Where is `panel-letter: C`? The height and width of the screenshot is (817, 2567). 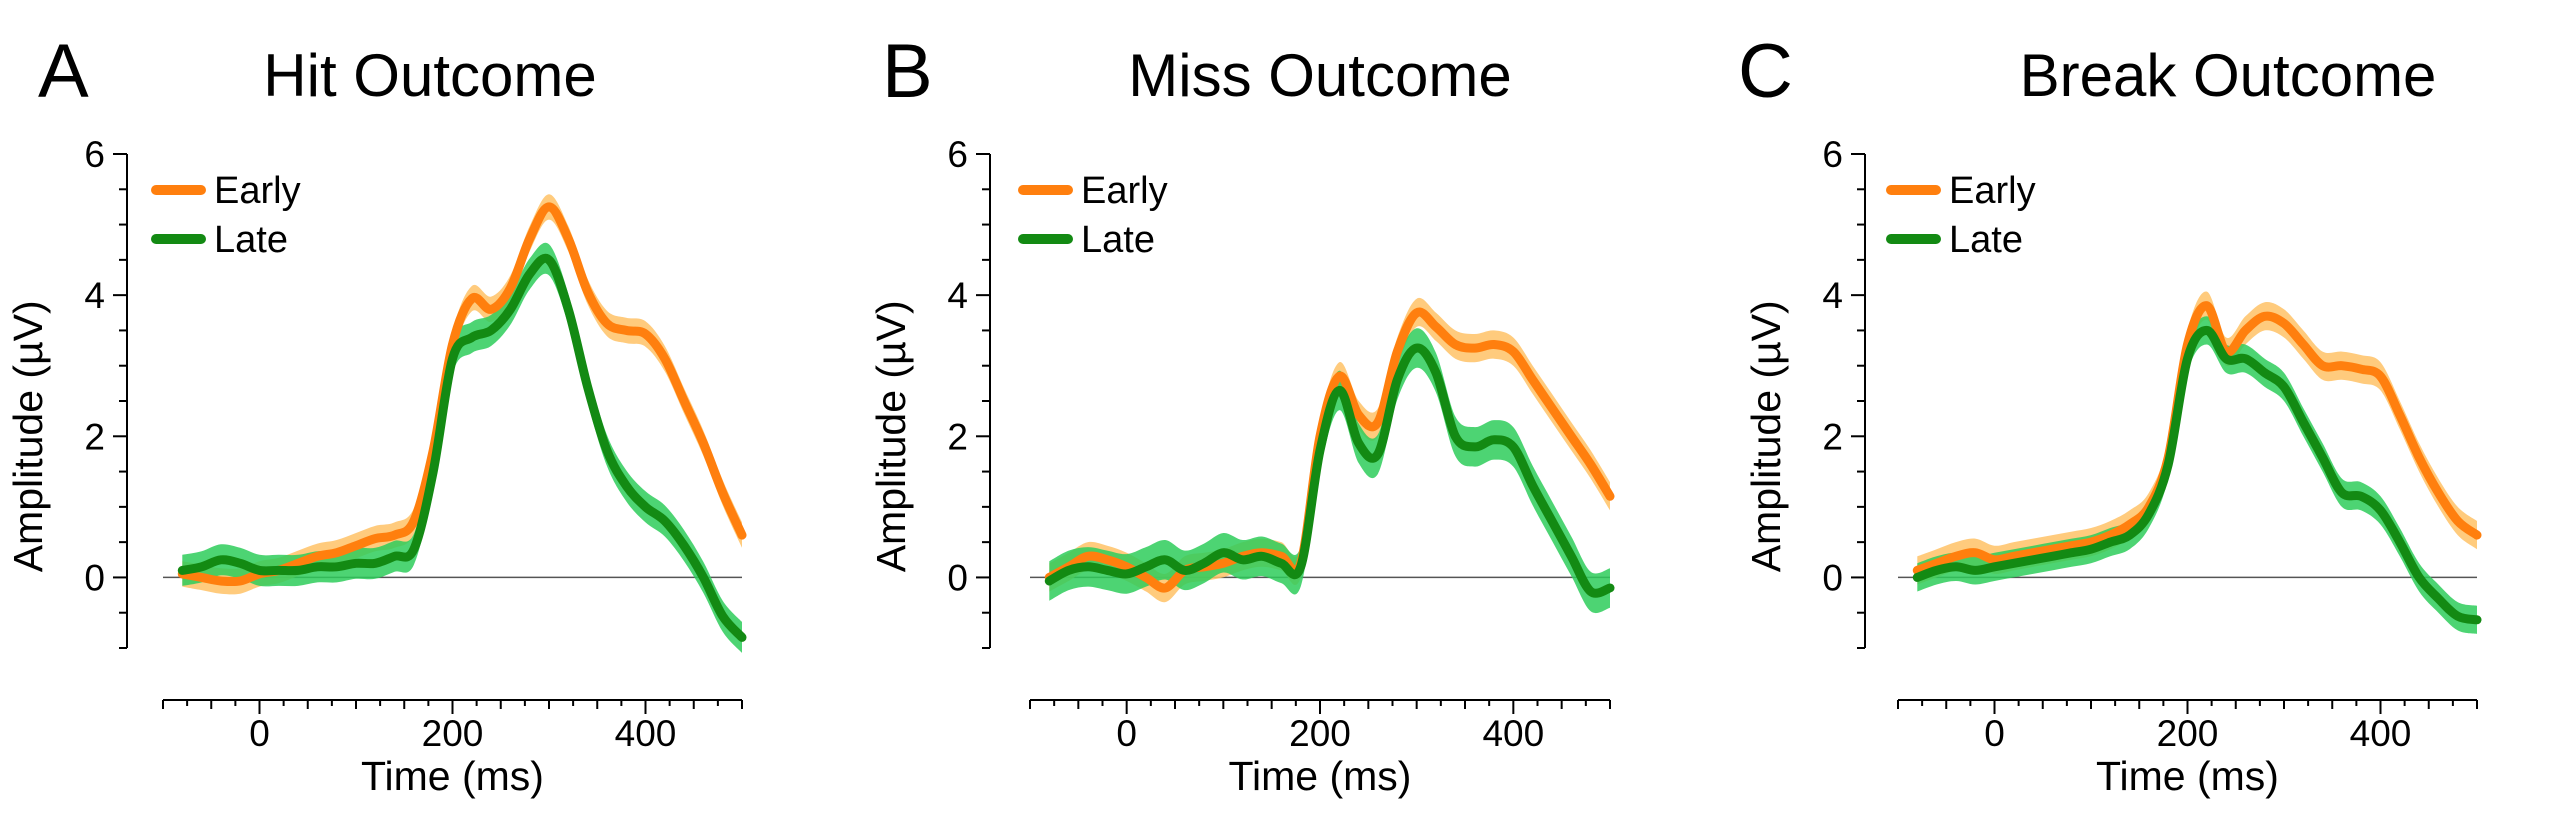 panel-letter: C is located at coordinates (1765, 71).